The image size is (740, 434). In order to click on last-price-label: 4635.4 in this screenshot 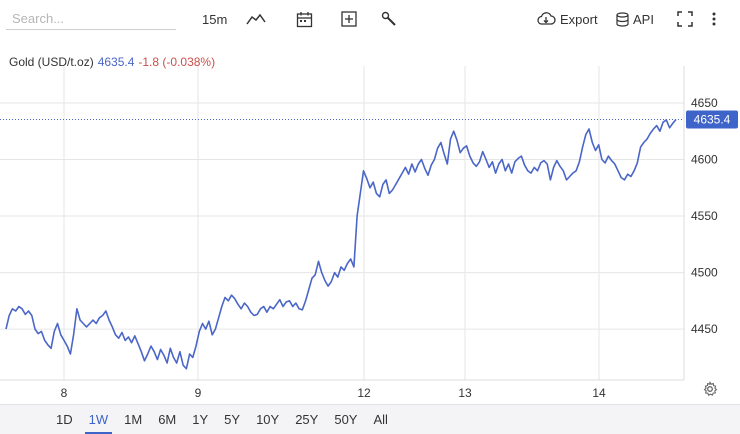, I will do `click(712, 119)`.